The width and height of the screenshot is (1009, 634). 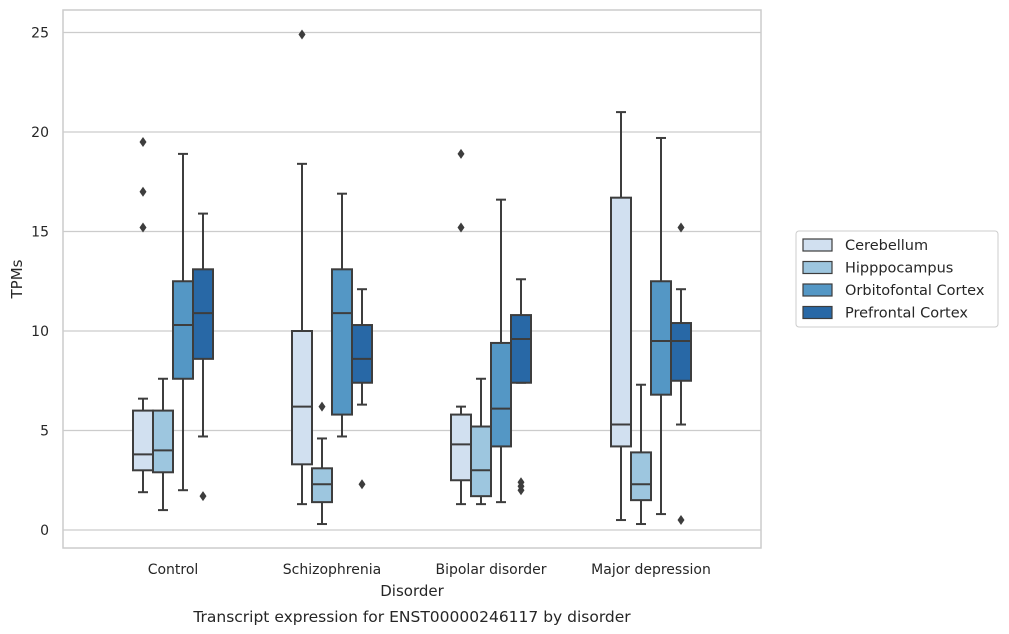 What do you see at coordinates (490, 570) in the screenshot?
I see `x-tick-label: Bipolar disorder` at bounding box center [490, 570].